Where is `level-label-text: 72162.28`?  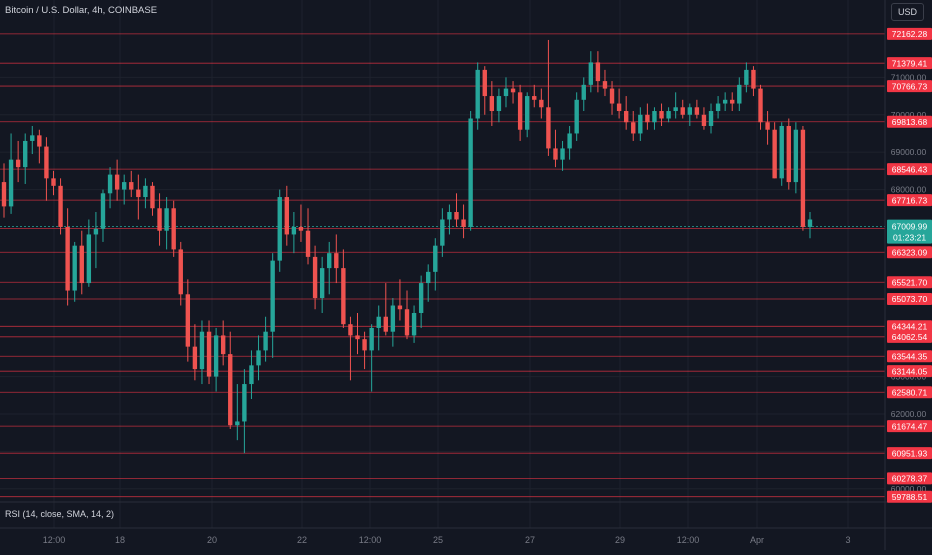 level-label-text: 72162.28 is located at coordinates (910, 34).